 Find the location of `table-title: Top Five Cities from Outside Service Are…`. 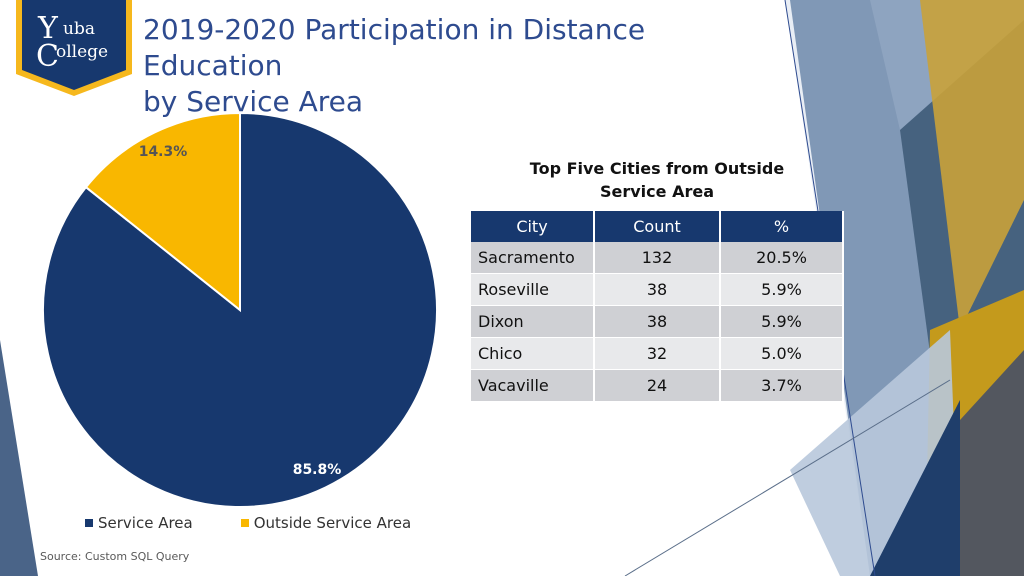

table-title: Top Five Cities from Outside Service Are… is located at coordinates (657, 180).